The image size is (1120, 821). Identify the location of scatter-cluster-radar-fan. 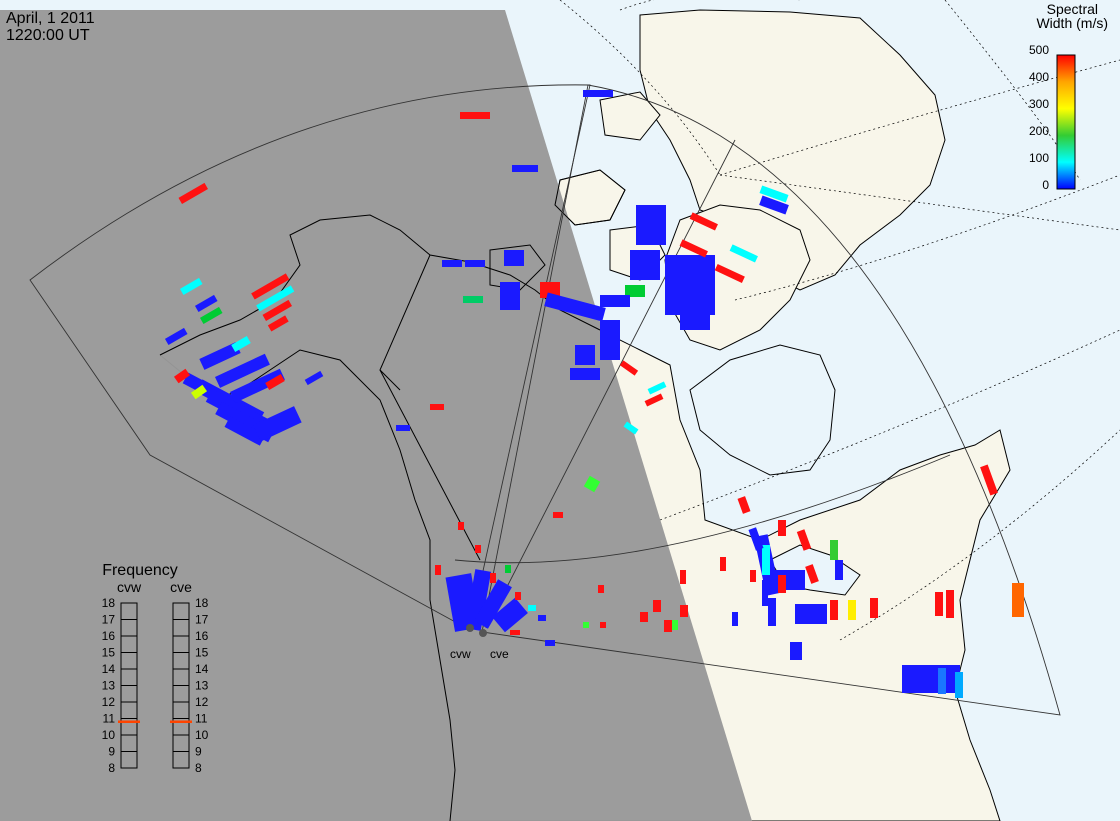
(561, 560).